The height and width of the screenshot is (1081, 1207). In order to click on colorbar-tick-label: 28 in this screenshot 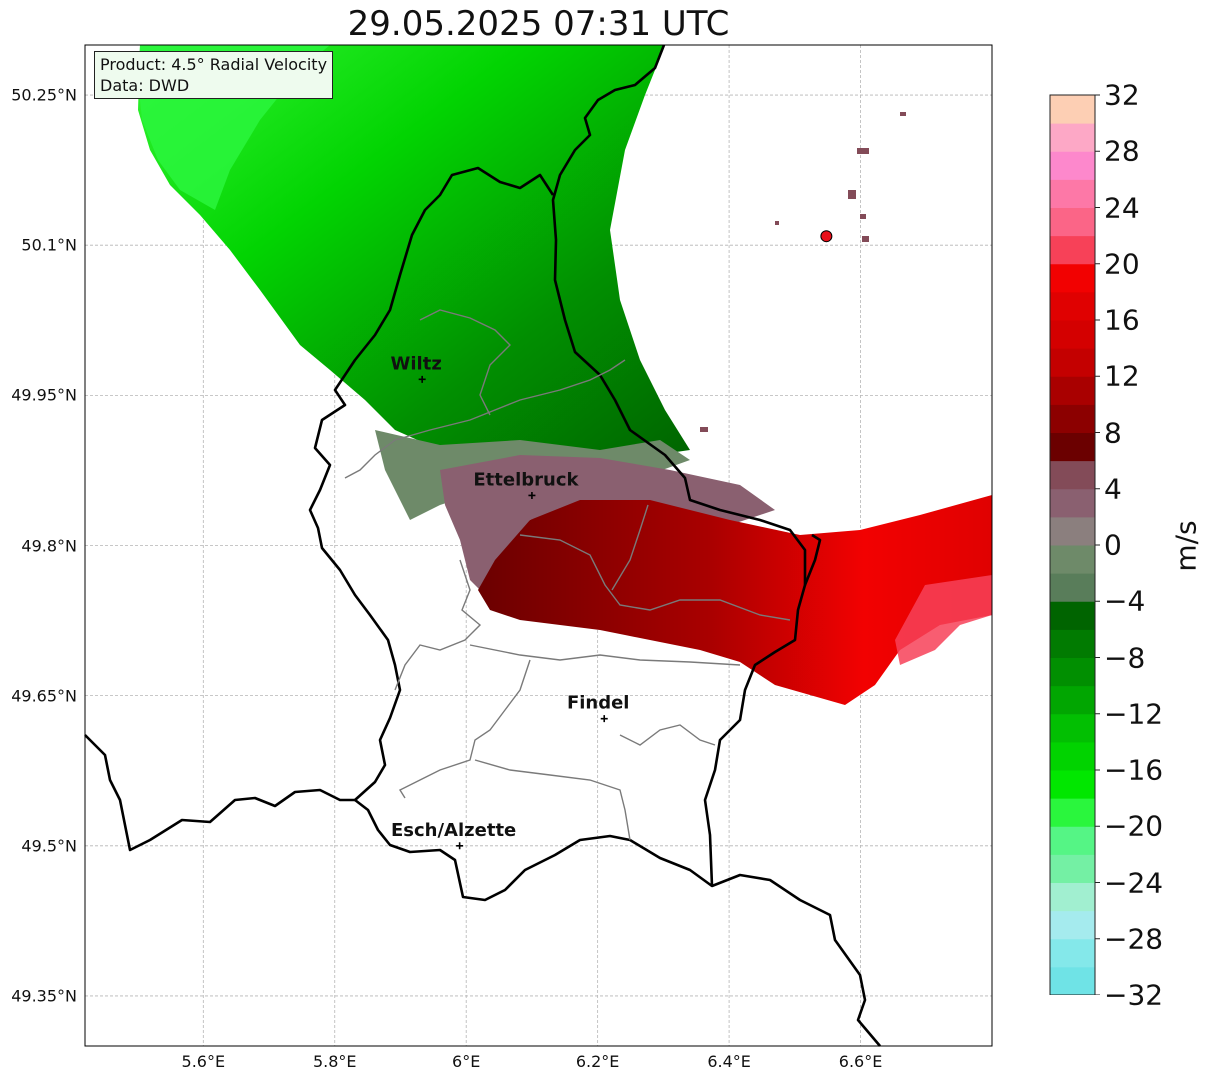, I will do `click(1122, 151)`.